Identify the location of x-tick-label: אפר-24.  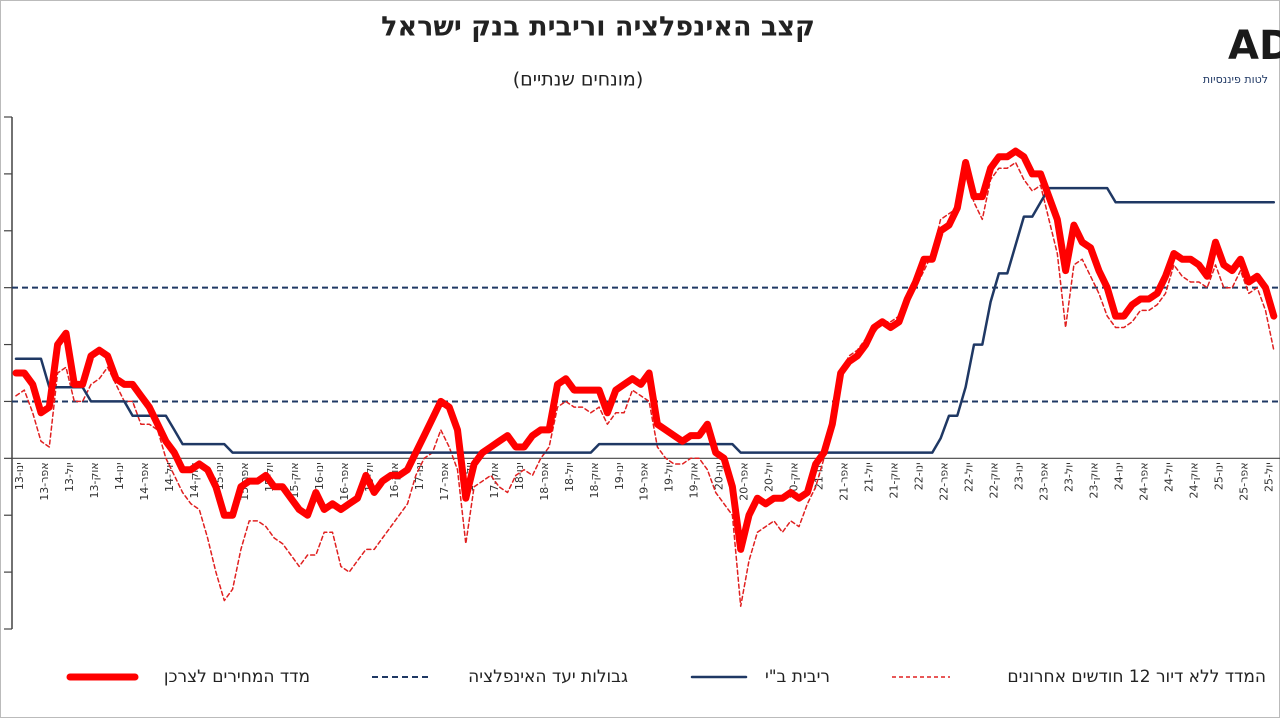
(1144, 481).